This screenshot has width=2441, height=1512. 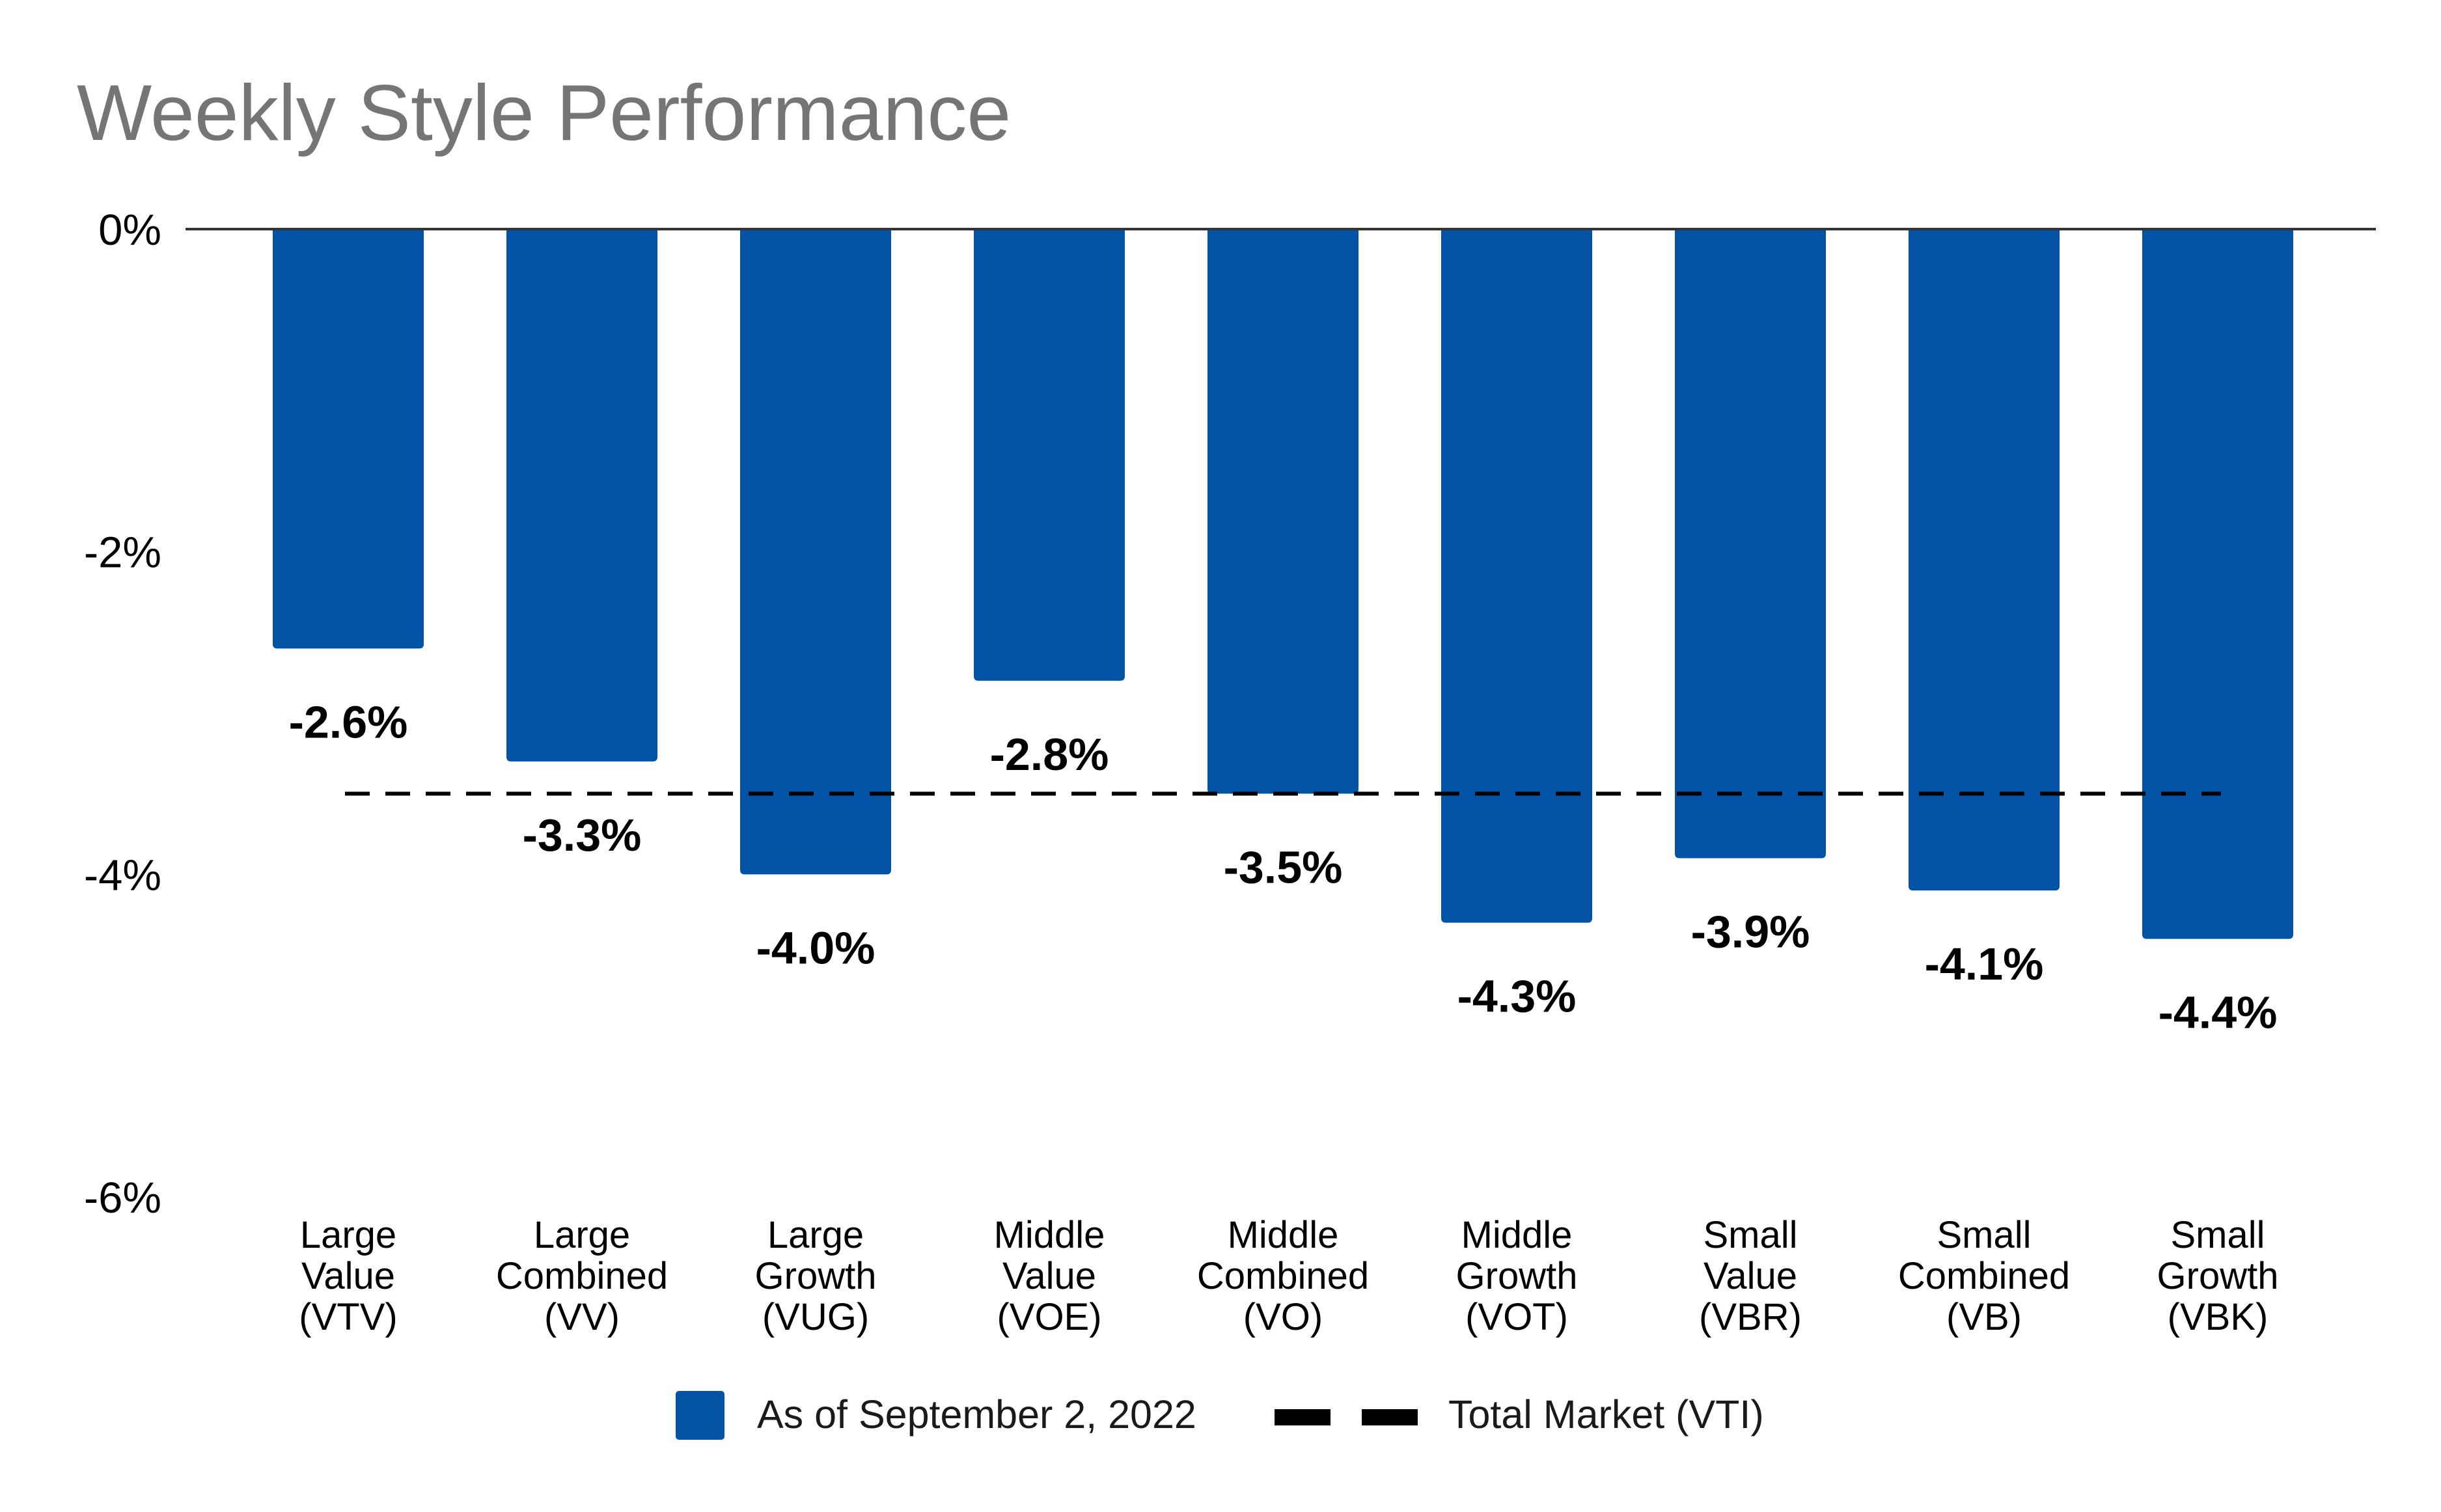 I want to click on data-label: -4.4%, so click(x=2218, y=1012).